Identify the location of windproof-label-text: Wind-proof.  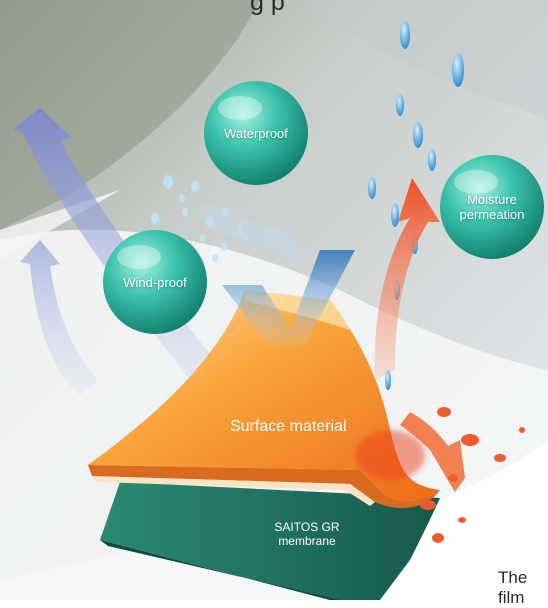
(155, 282).